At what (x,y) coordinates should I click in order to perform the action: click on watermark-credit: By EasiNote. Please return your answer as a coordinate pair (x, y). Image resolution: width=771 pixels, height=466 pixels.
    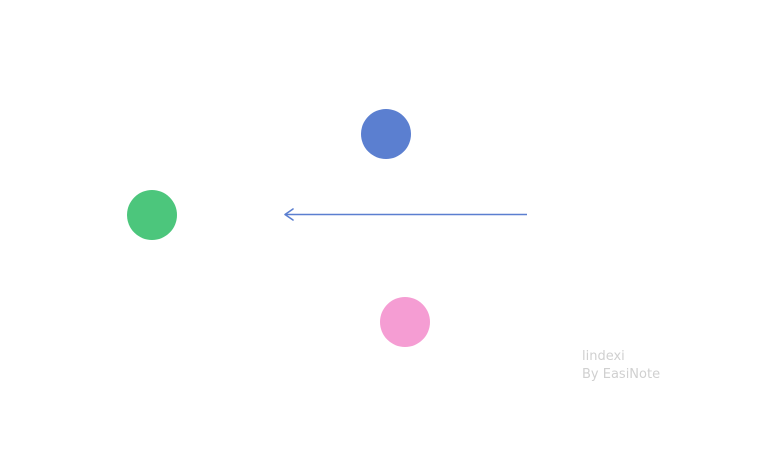
    Looking at the image, I should click on (621, 374).